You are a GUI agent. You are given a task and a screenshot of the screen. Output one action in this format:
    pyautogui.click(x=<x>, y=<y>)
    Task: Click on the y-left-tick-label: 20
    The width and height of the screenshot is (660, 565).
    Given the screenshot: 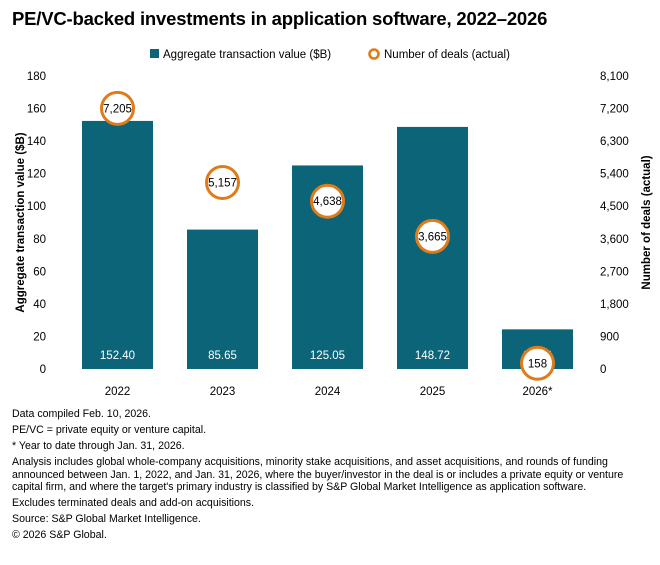 What is the action you would take?
    pyautogui.click(x=39, y=337)
    